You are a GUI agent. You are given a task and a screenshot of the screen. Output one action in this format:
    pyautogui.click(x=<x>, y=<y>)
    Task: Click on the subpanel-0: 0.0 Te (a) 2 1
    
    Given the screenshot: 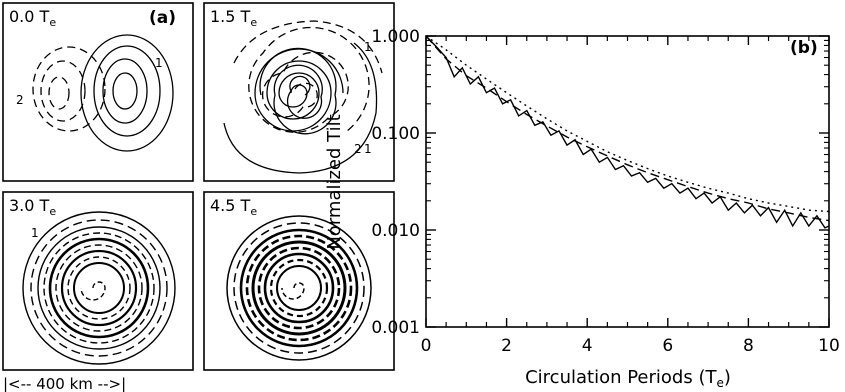 What is the action you would take?
    pyautogui.click(x=98, y=92)
    